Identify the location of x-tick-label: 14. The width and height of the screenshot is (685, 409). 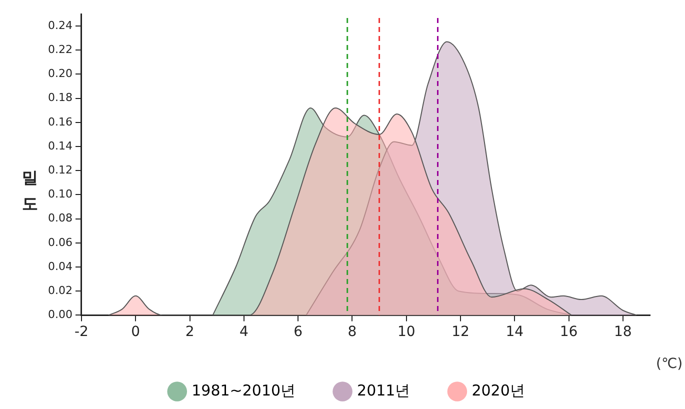
(515, 332).